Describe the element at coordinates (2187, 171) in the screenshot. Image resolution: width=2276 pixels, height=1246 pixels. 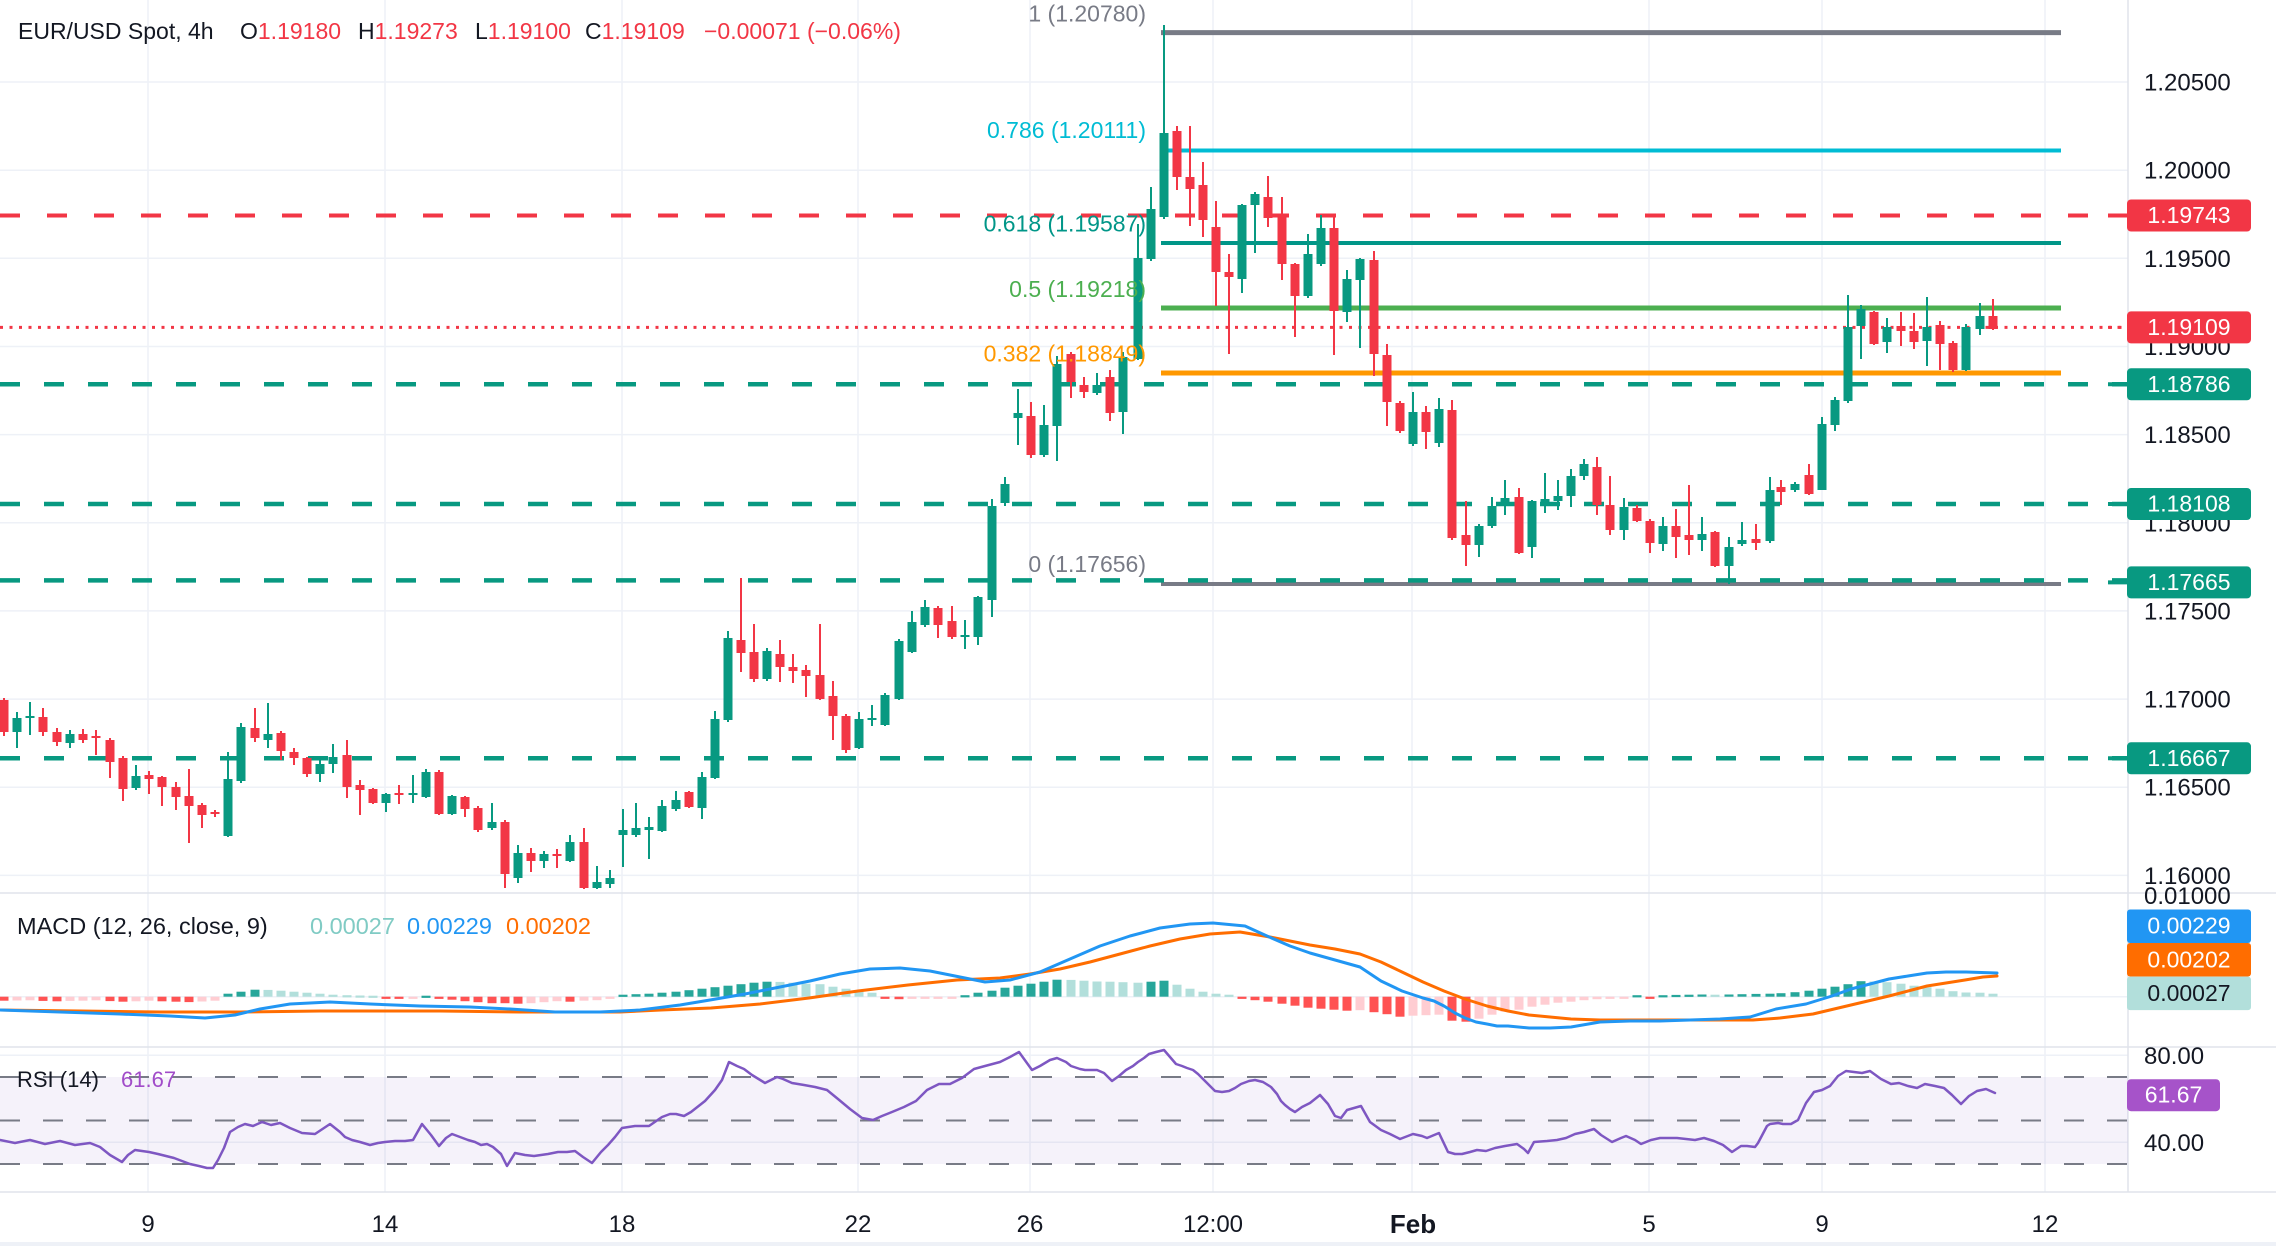
I see `svg-text: 1.20000` at that location.